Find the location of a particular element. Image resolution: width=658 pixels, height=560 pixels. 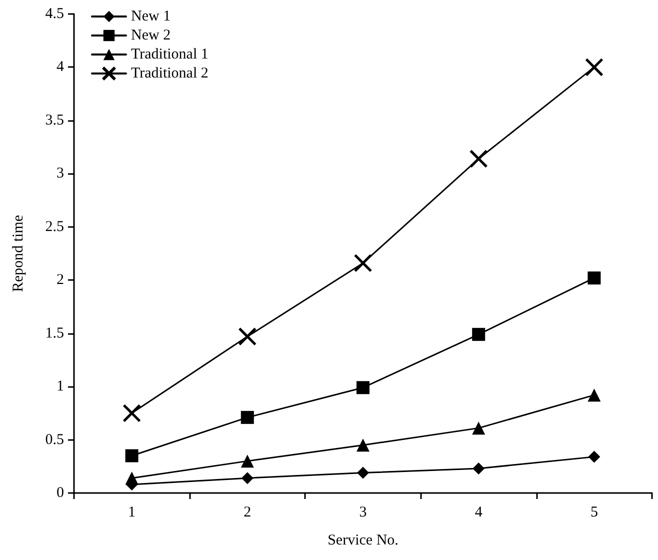

legend-label: New 1 is located at coordinates (151, 16).